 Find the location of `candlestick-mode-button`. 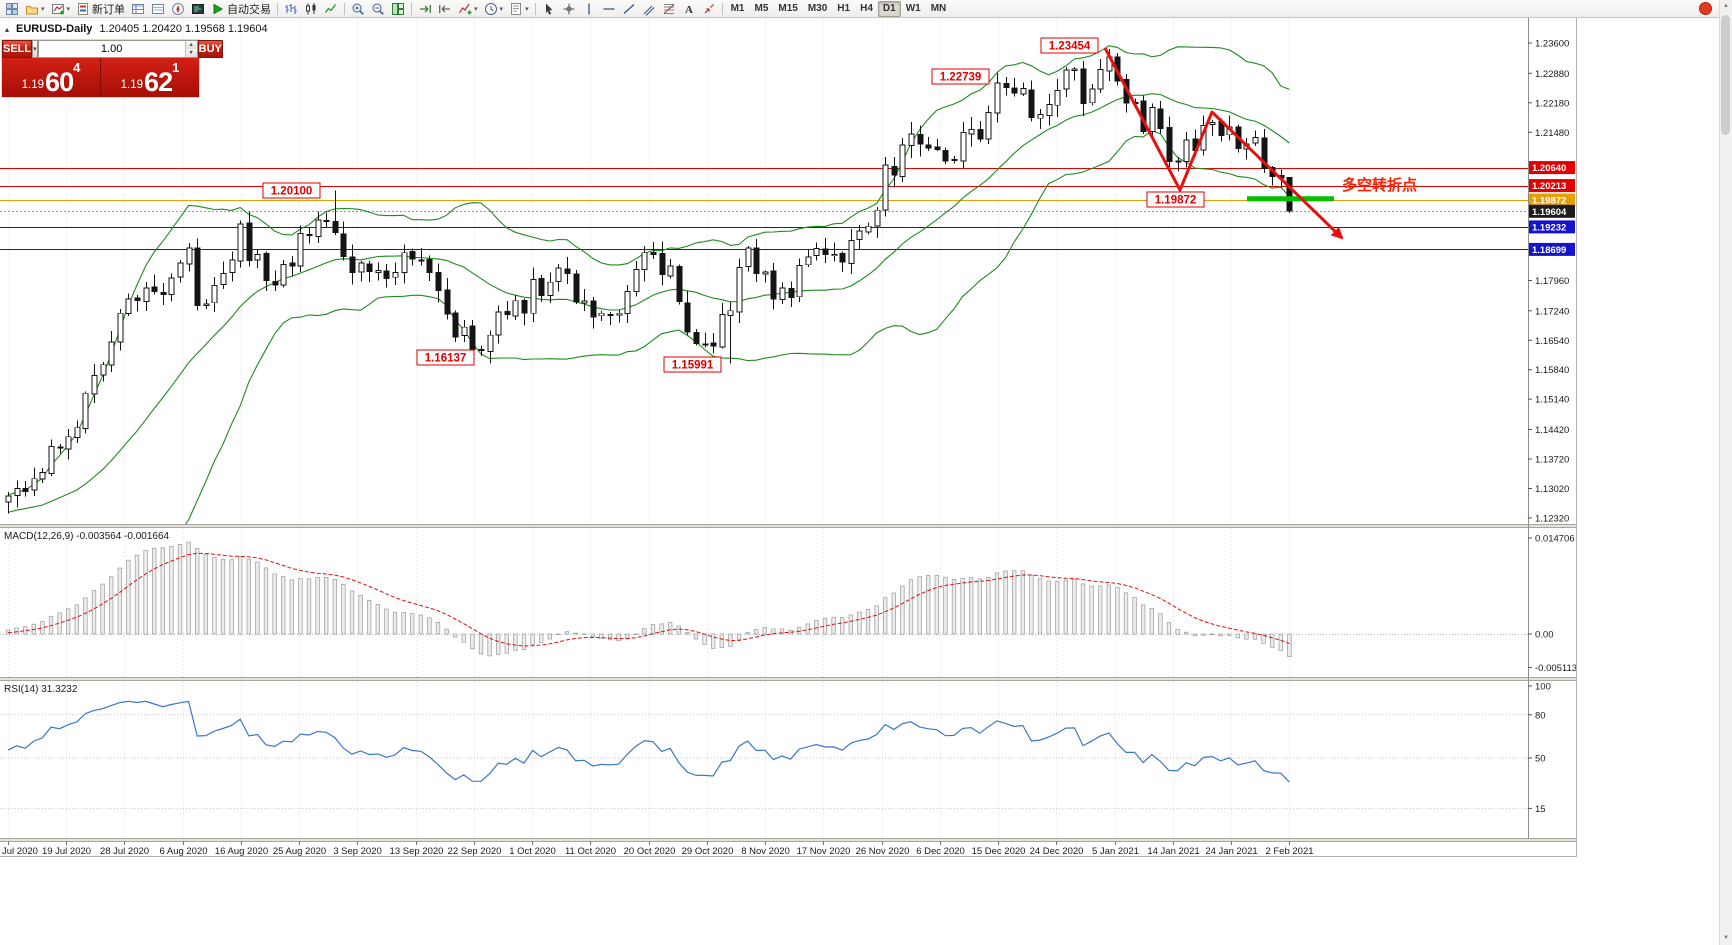

candlestick-mode-button is located at coordinates (311, 9).